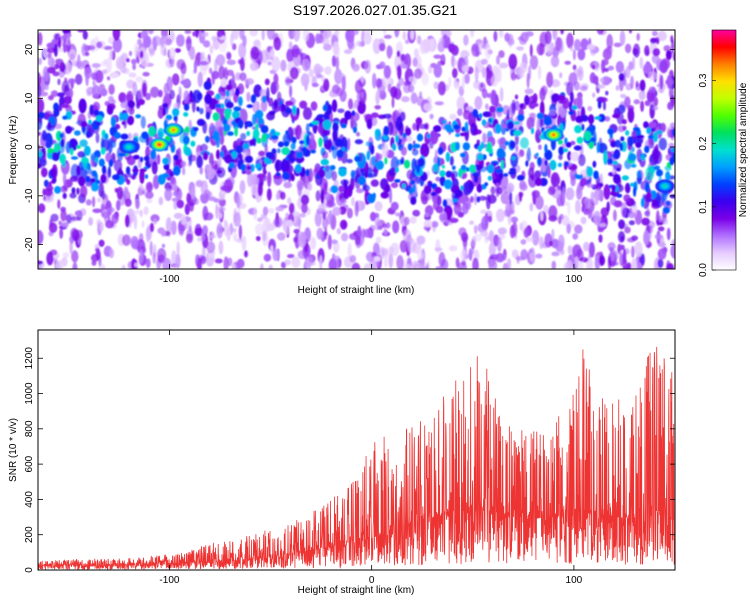  Describe the element at coordinates (29, 147) in the screenshot. I see `spectrogram-y-tick-label: 0` at that location.